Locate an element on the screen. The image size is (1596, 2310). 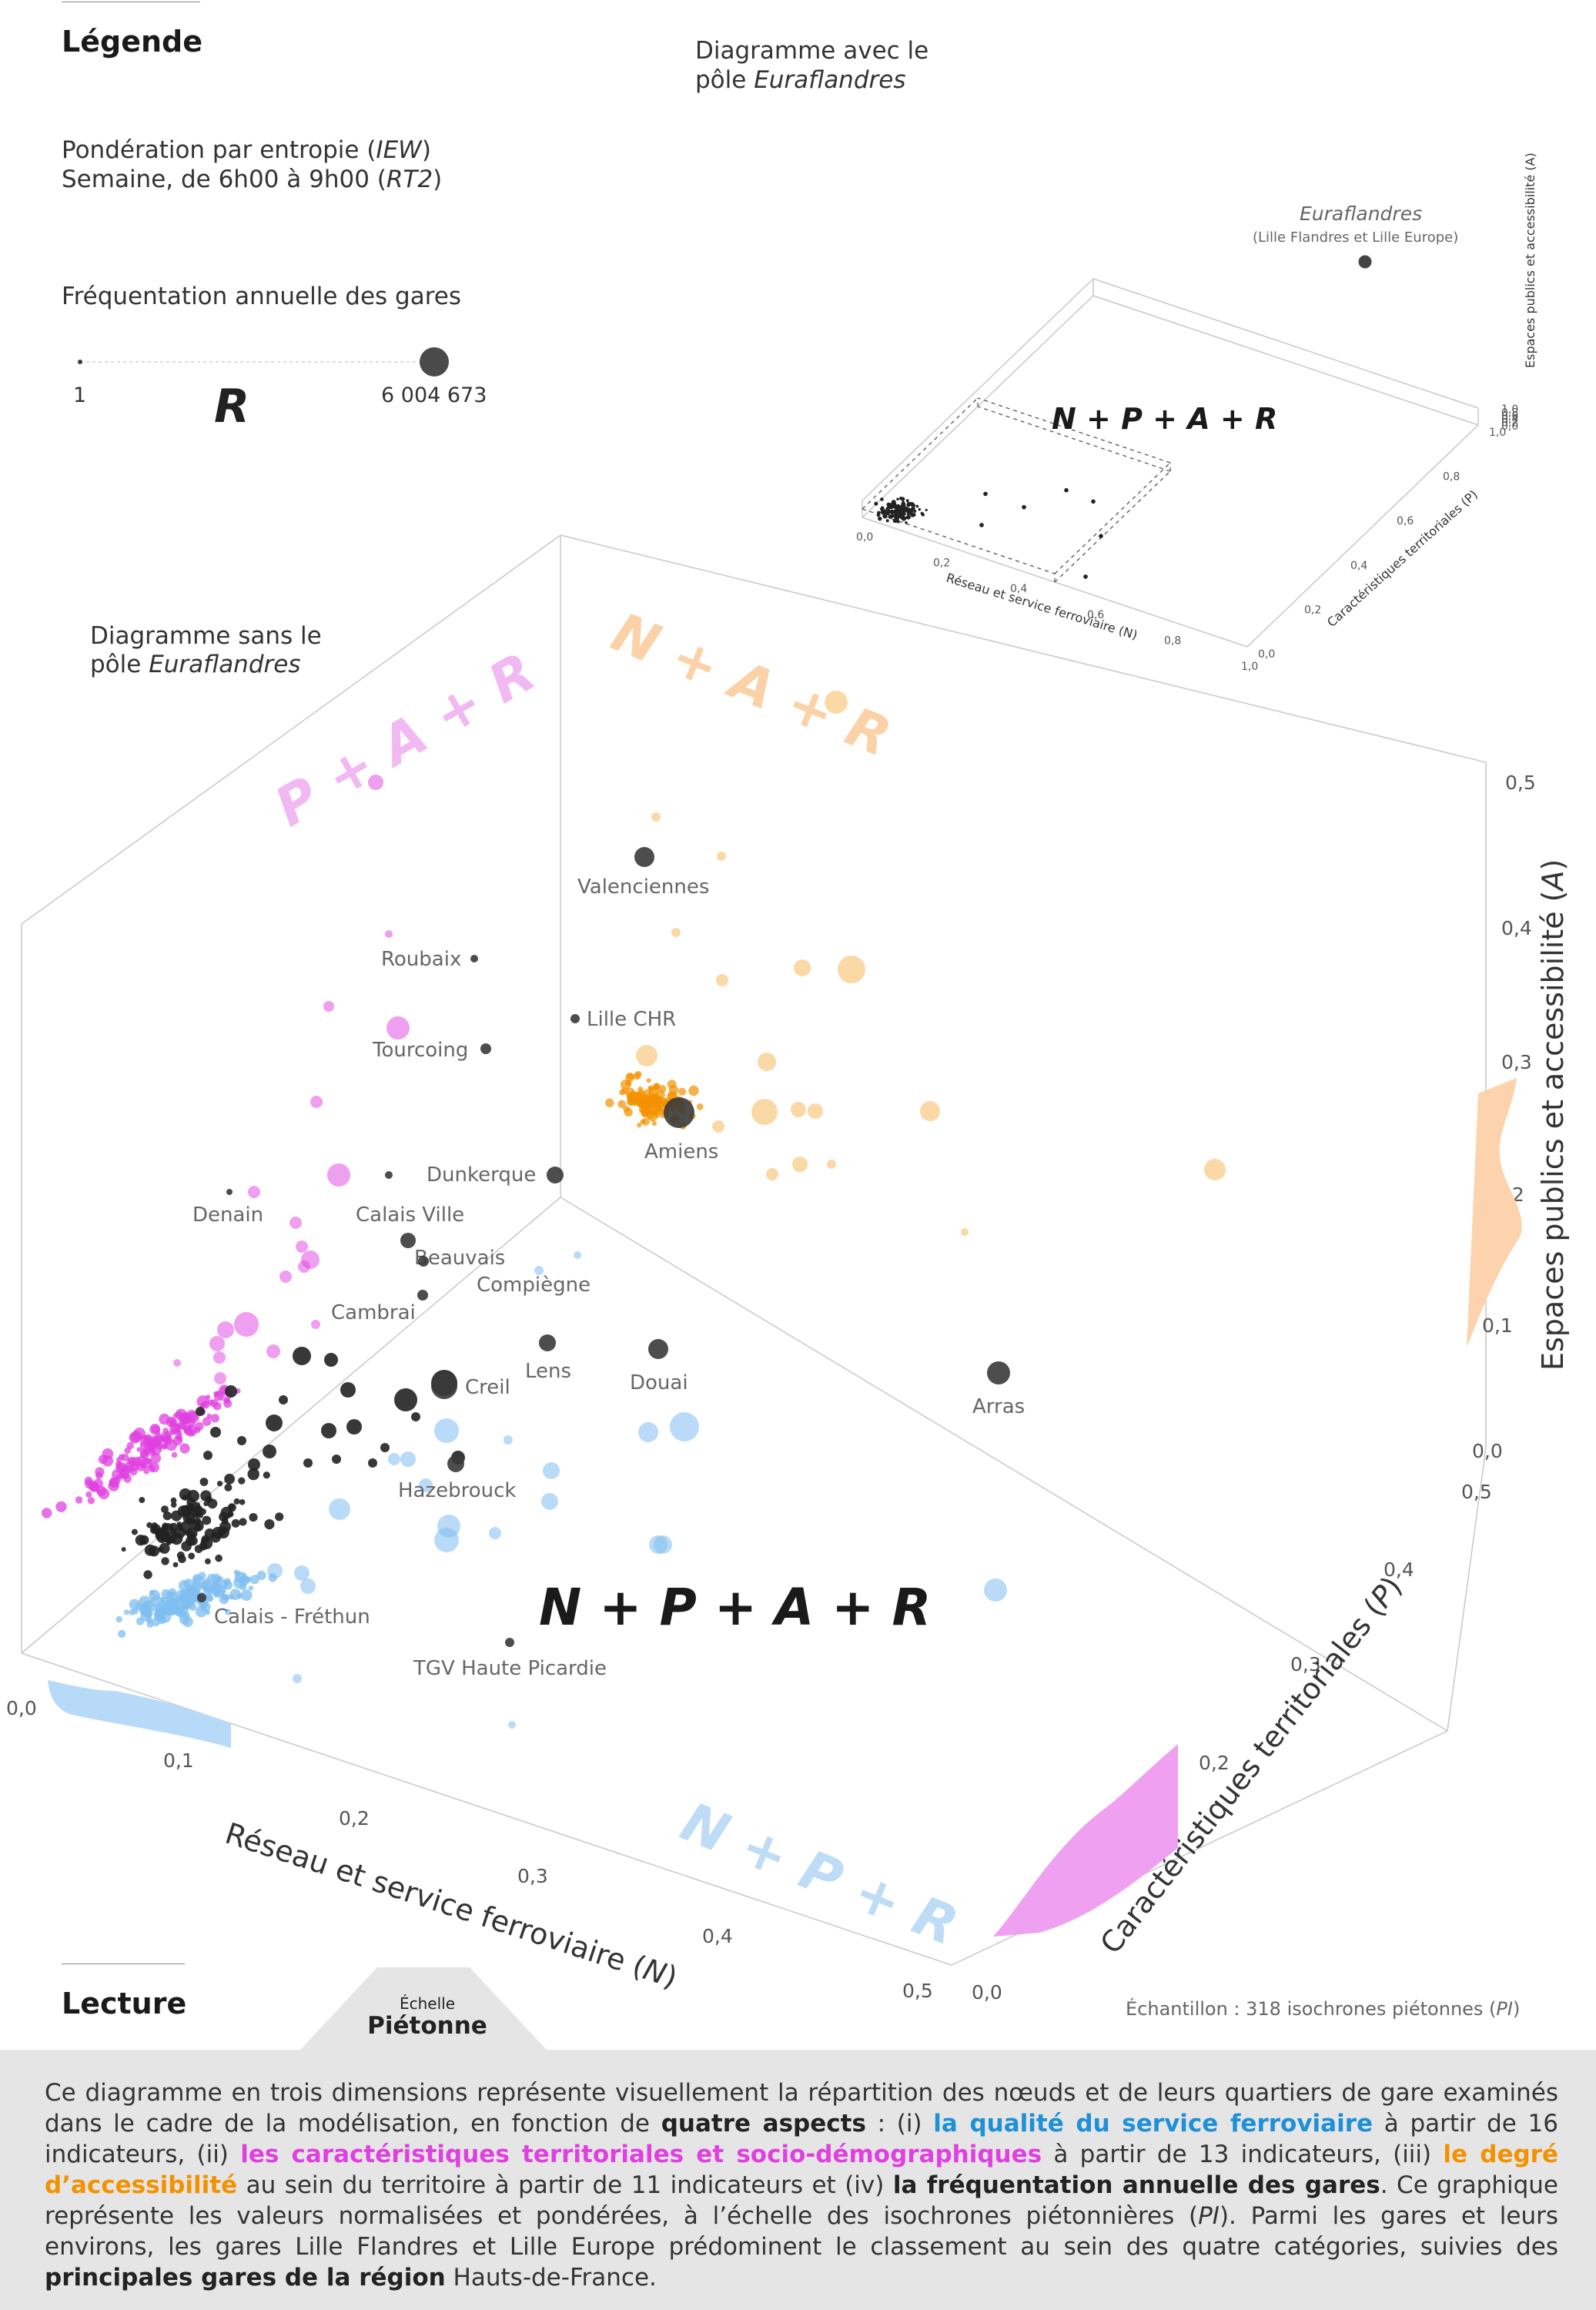
lecture-panel is located at coordinates (798, 2180).